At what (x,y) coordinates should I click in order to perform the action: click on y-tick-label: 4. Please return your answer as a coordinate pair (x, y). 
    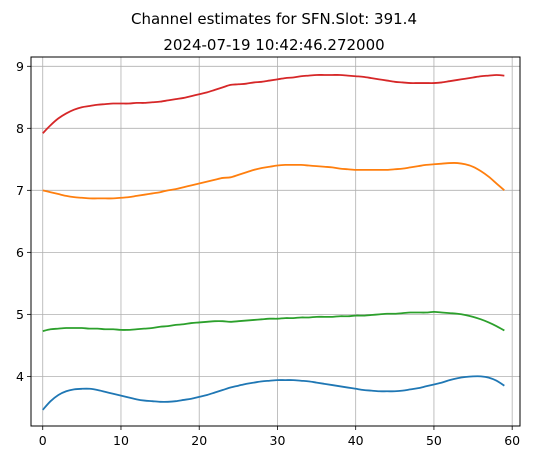
    Looking at the image, I should click on (20, 376).